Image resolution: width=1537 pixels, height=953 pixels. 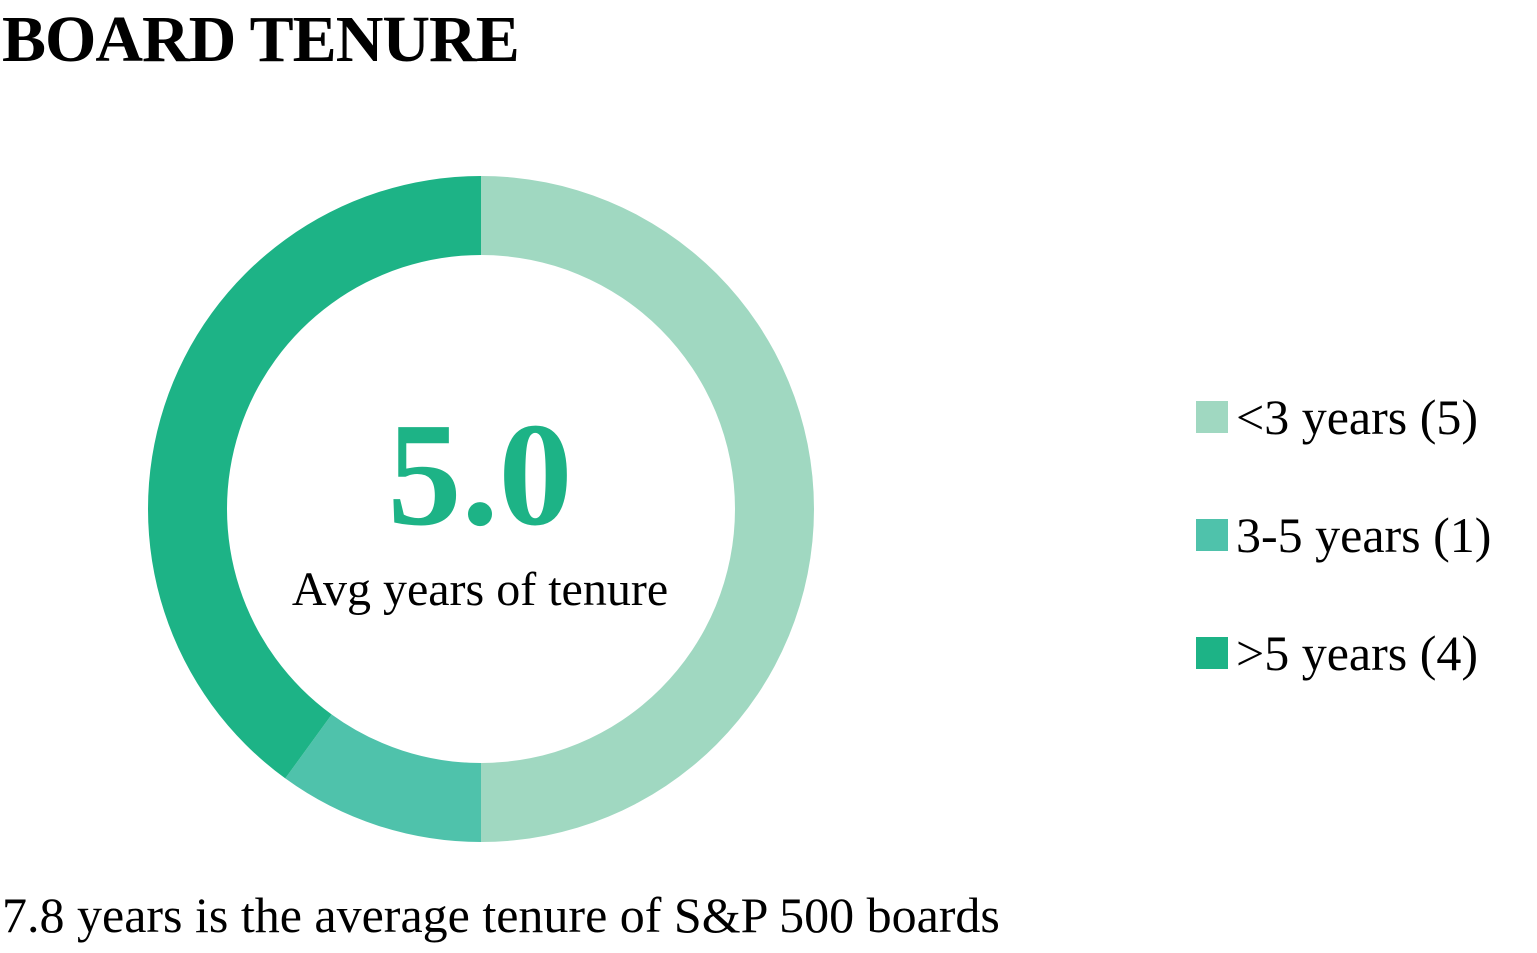 I want to click on center-value: 5.0, so click(x=480, y=475).